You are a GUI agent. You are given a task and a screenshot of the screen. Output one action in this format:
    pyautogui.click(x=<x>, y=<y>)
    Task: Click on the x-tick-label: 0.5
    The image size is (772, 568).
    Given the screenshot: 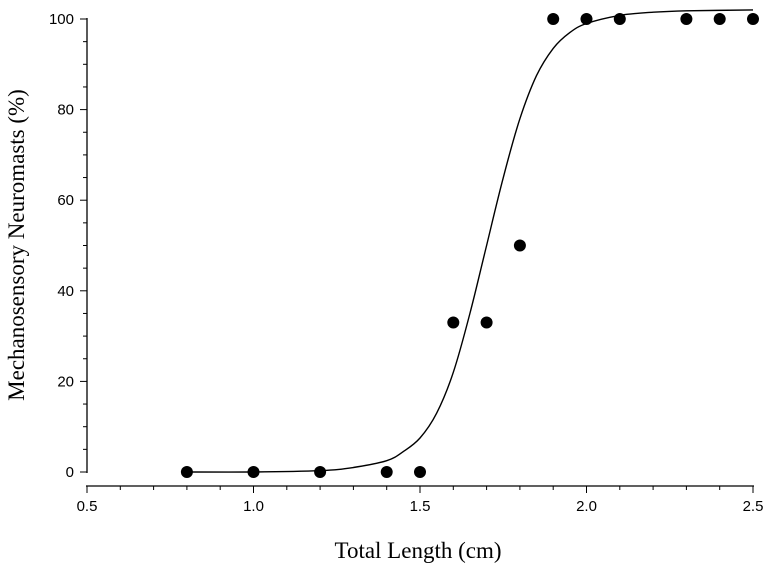 What is the action you would take?
    pyautogui.click(x=87, y=506)
    